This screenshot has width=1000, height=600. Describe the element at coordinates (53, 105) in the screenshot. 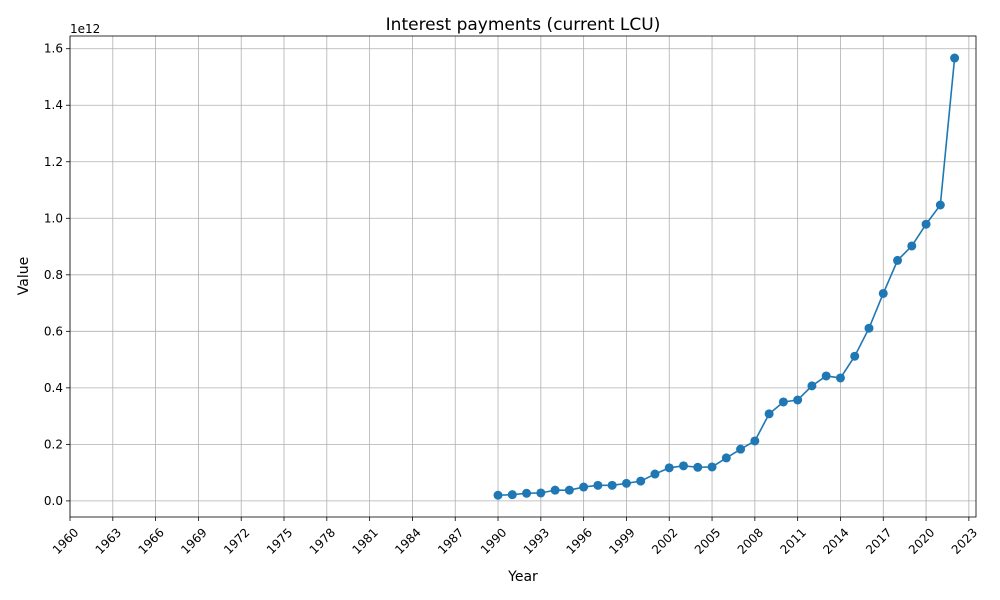

I see `y-tick-label: 1.4` at that location.